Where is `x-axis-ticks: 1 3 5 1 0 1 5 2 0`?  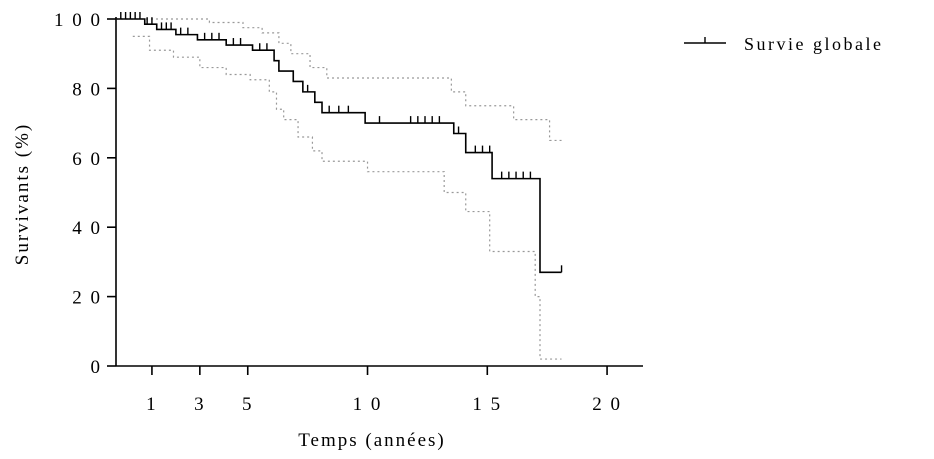 x-axis-ticks: 1 3 5 1 0 1 5 2 0 is located at coordinates (384, 390).